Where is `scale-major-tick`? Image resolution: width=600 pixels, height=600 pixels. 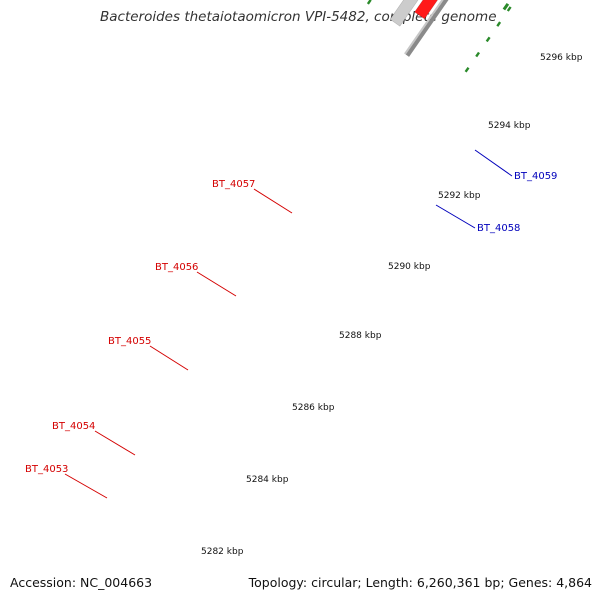 scale-major-tick is located at coordinates (506, 6).